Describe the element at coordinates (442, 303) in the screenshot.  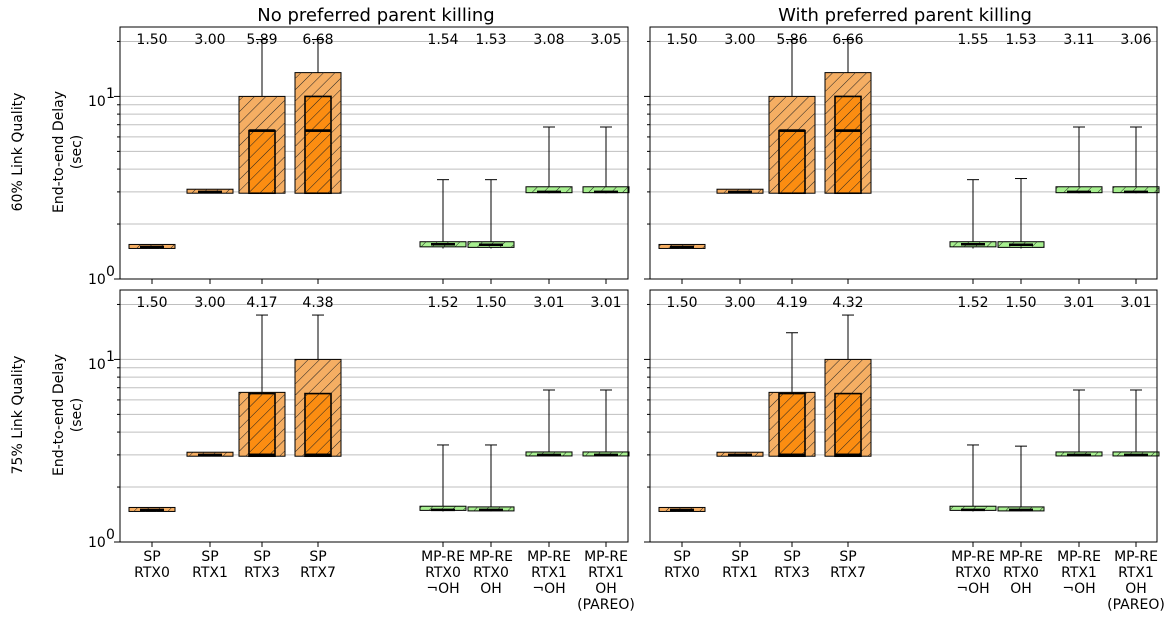
I see `mean-label: 1.52` at that location.